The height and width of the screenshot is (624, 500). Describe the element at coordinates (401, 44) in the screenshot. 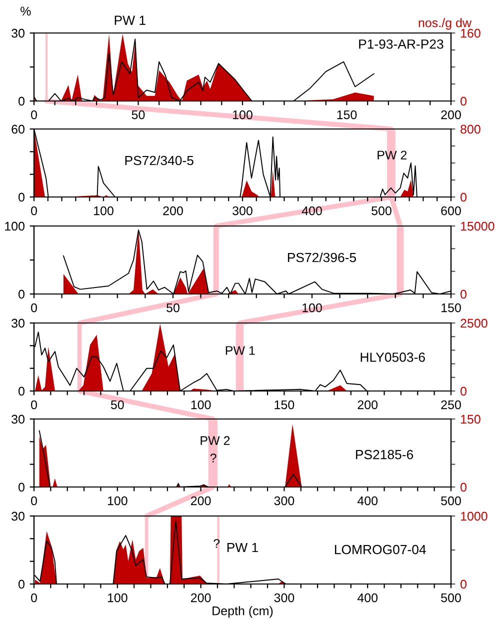

I see `annotation: P1-93-AR-P23` at that location.